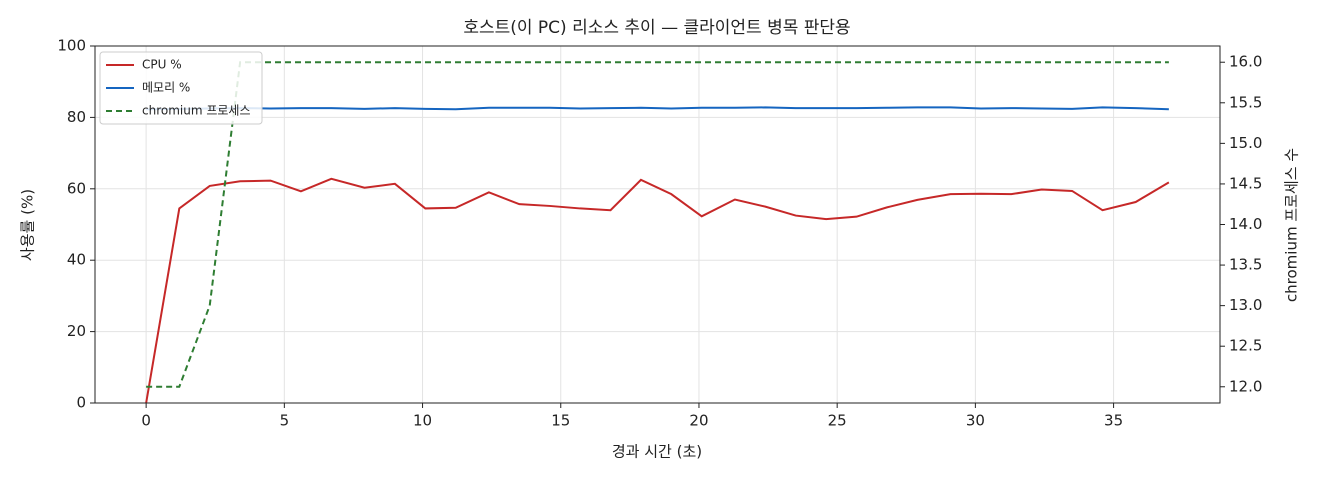  I want to click on y2-tick-label: 14.0, so click(1245, 224).